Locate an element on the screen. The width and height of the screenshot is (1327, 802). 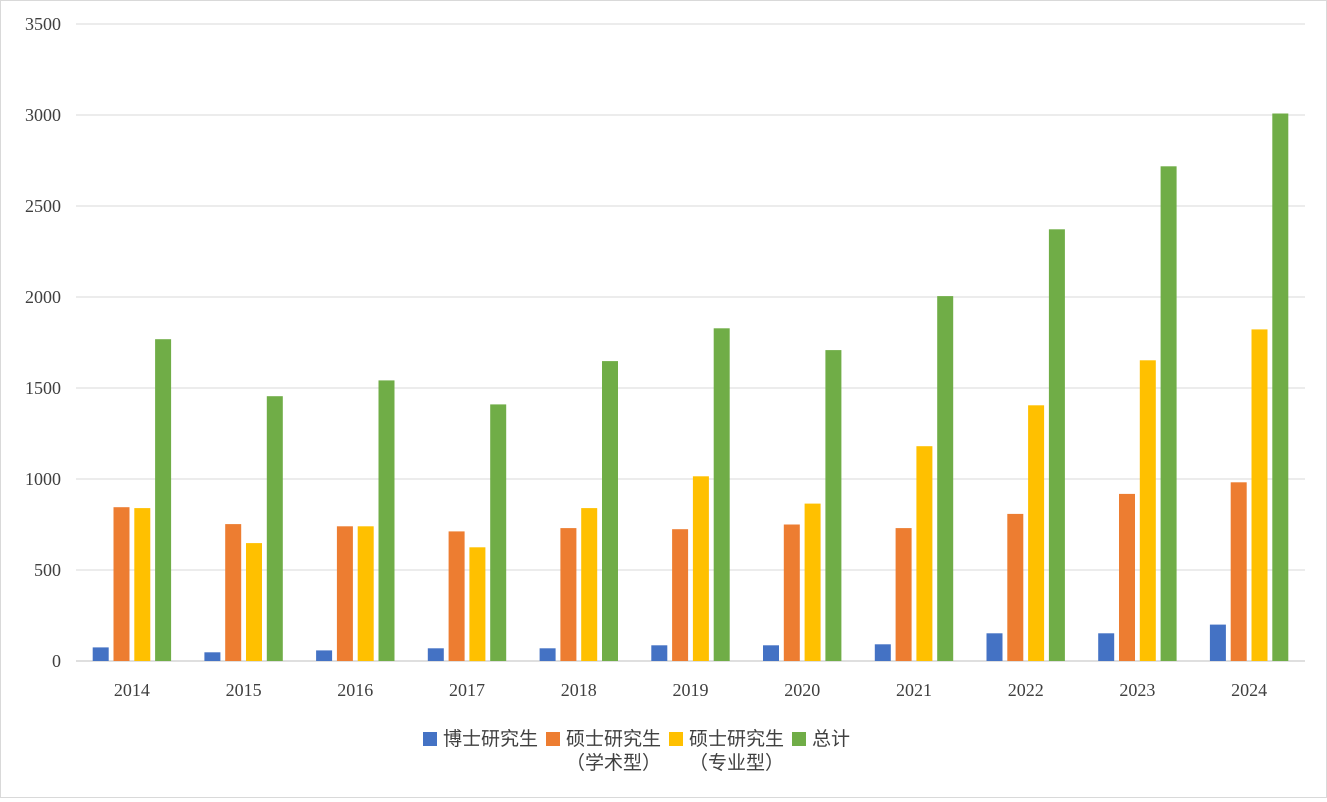
x-tick-label: 2017 is located at coordinates (467, 690).